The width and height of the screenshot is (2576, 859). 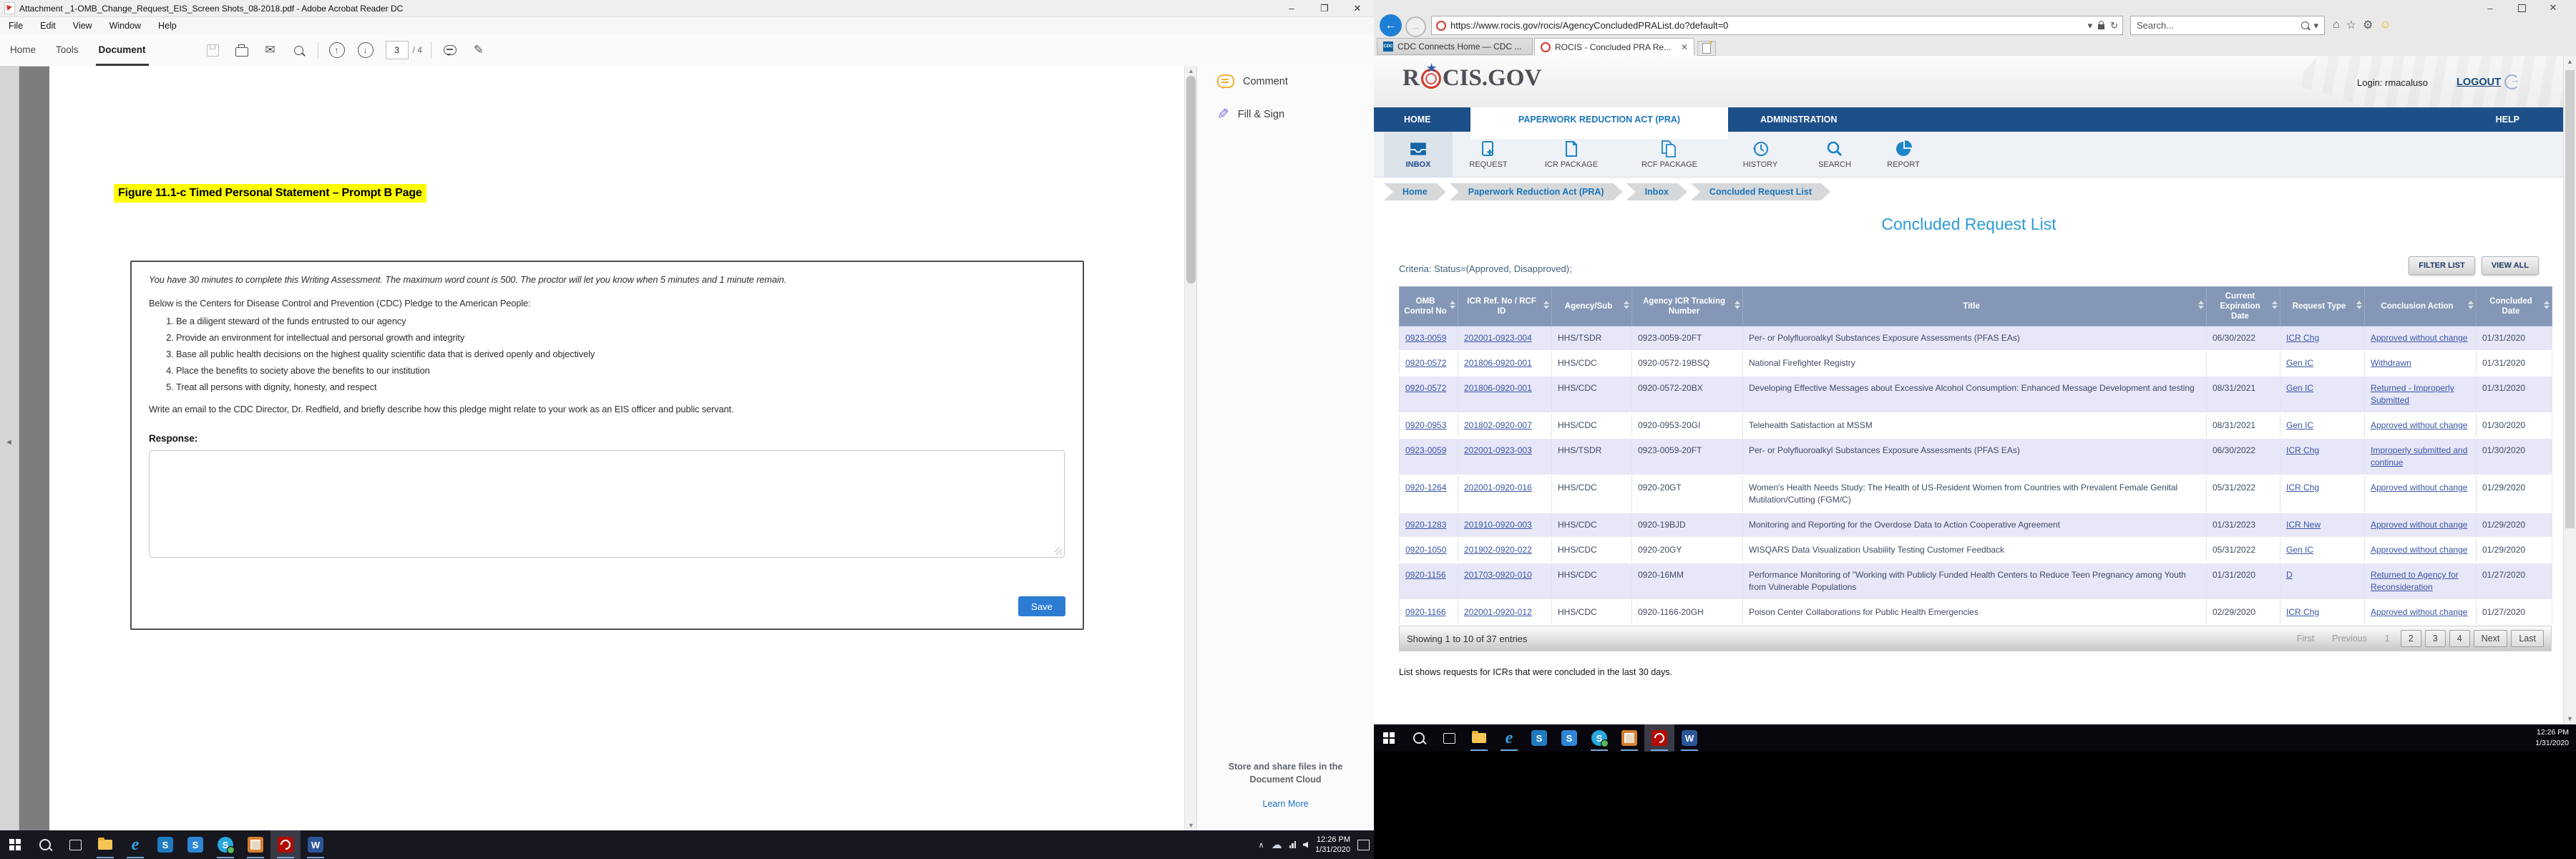 What do you see at coordinates (2419, 456) in the screenshot?
I see `cell-link: Improperly submitted and continue` at bounding box center [2419, 456].